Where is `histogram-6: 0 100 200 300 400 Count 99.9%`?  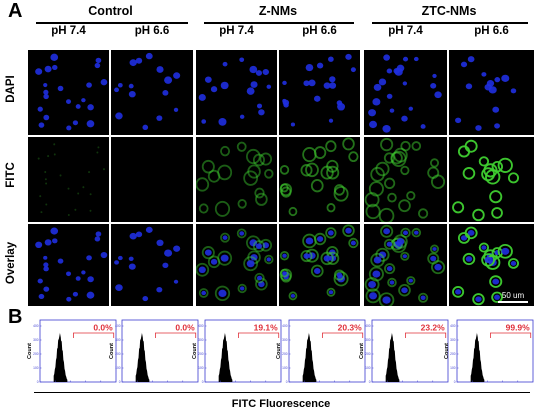 histogram-6: 0 100 200 300 400 Count 99.9% is located at coordinates (489, 352).